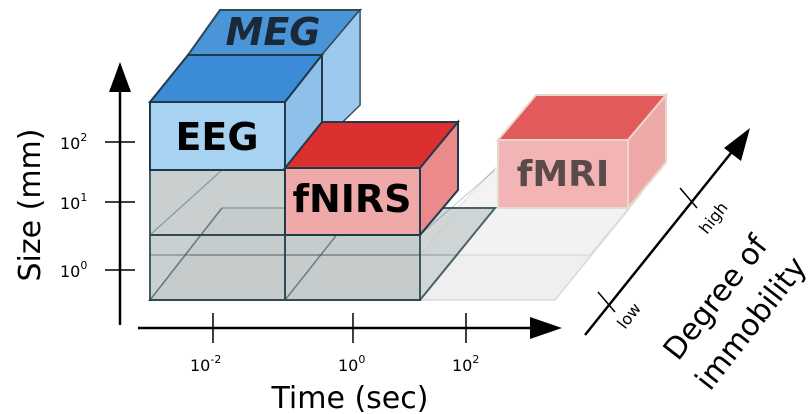  Describe the element at coordinates (629, 315) in the screenshot. I see `low-label: low` at that location.